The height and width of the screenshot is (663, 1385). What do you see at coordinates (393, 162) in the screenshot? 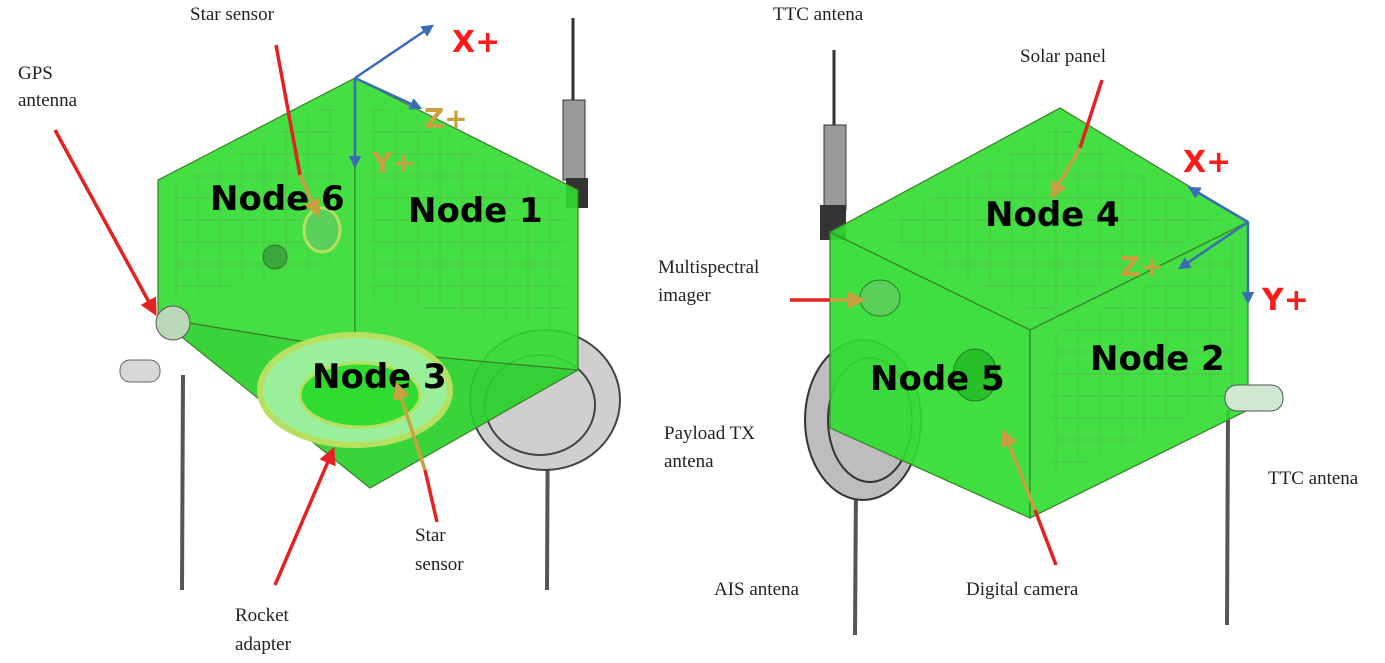
I see `left-y-axis-label: Y+` at bounding box center [393, 162].